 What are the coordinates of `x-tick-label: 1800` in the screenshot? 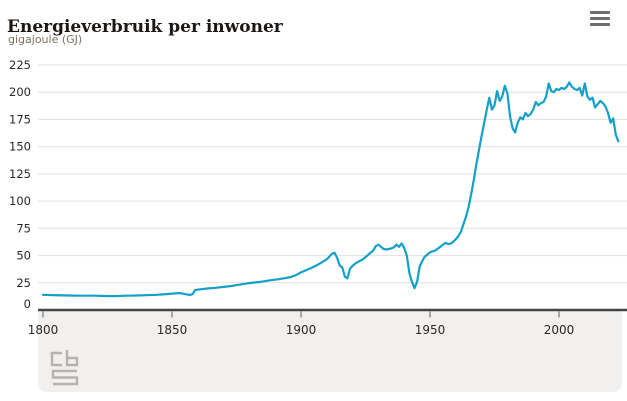 It's located at (43, 330).